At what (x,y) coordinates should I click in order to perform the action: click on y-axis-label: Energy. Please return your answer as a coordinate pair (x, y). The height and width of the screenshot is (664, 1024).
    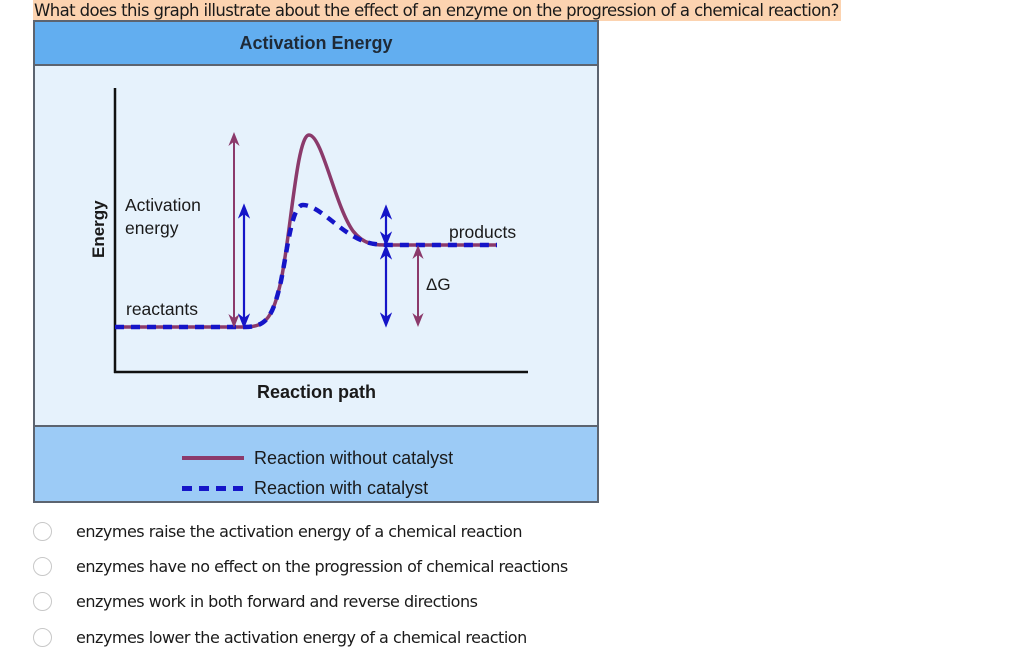
    Looking at the image, I should click on (98, 229).